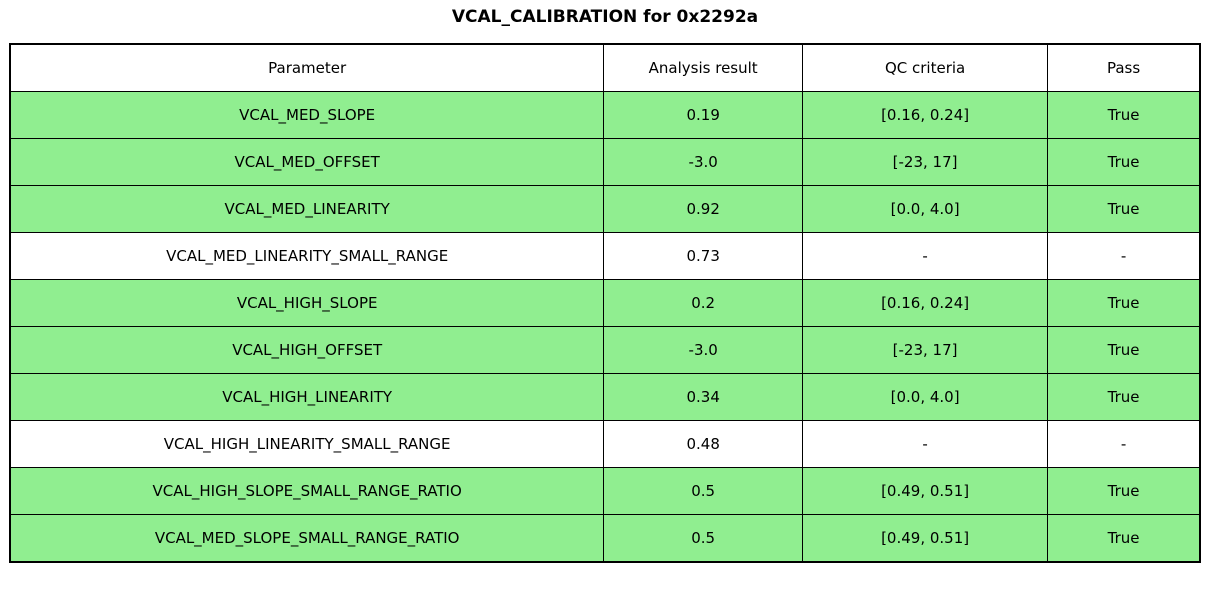 The height and width of the screenshot is (604, 1210). Describe the element at coordinates (307, 67) in the screenshot. I see `column-header-parameter: Parameter` at that location.